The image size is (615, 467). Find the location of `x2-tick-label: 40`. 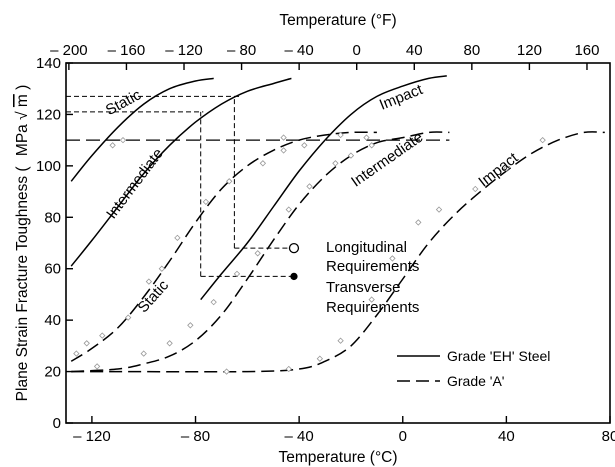

x2-tick-label: 40 is located at coordinates (414, 50).